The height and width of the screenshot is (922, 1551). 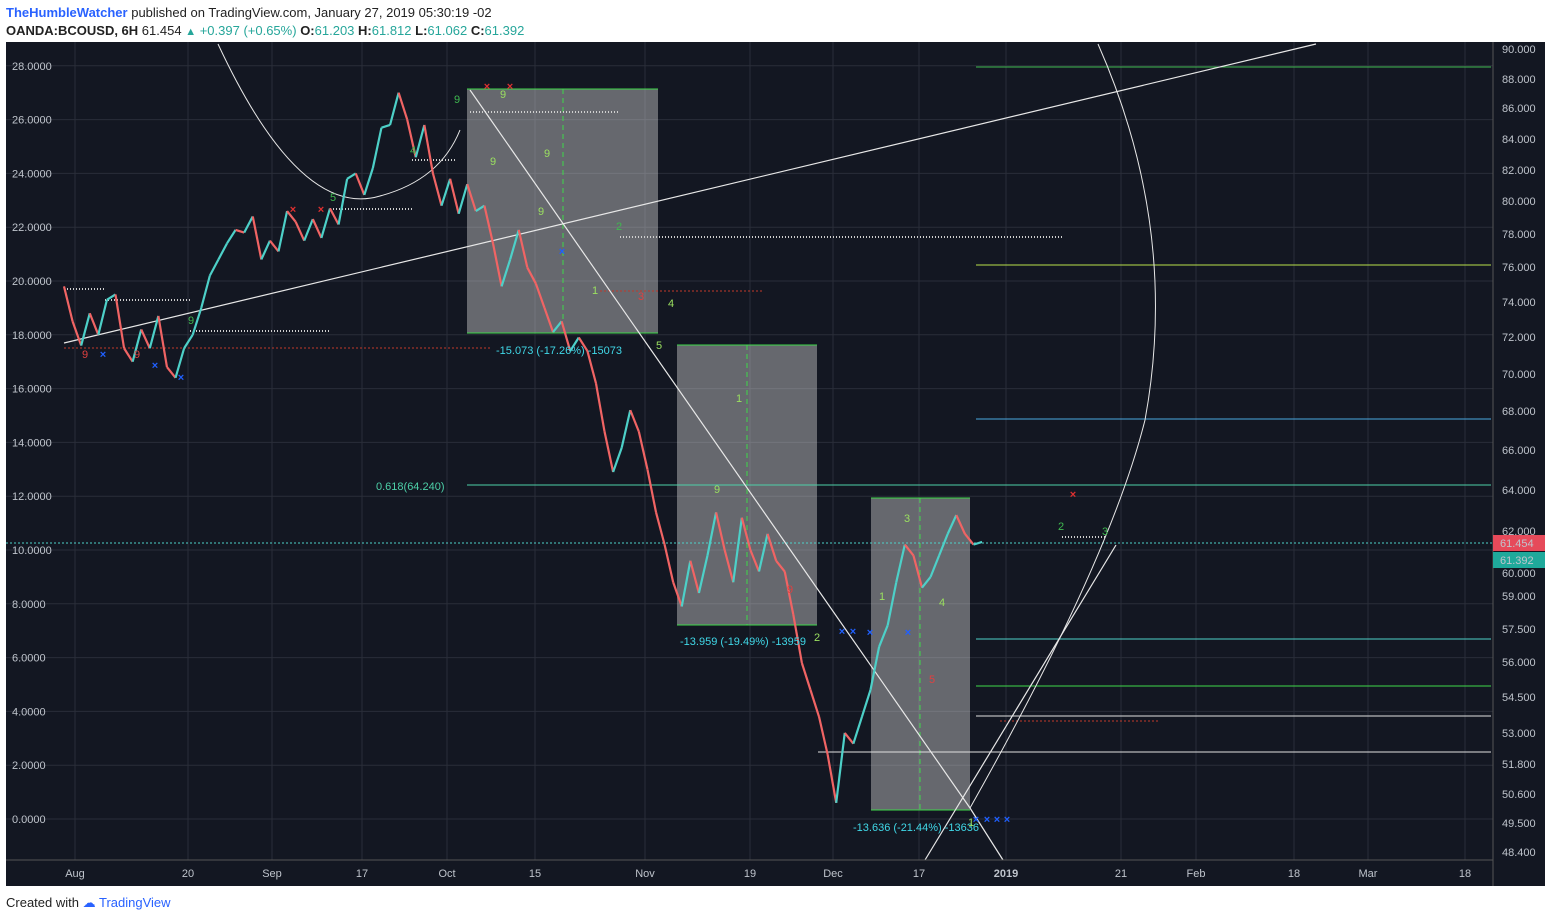 What do you see at coordinates (410, 487) in the screenshot?
I see `fib-level-label: 0.618(64.240)` at bounding box center [410, 487].